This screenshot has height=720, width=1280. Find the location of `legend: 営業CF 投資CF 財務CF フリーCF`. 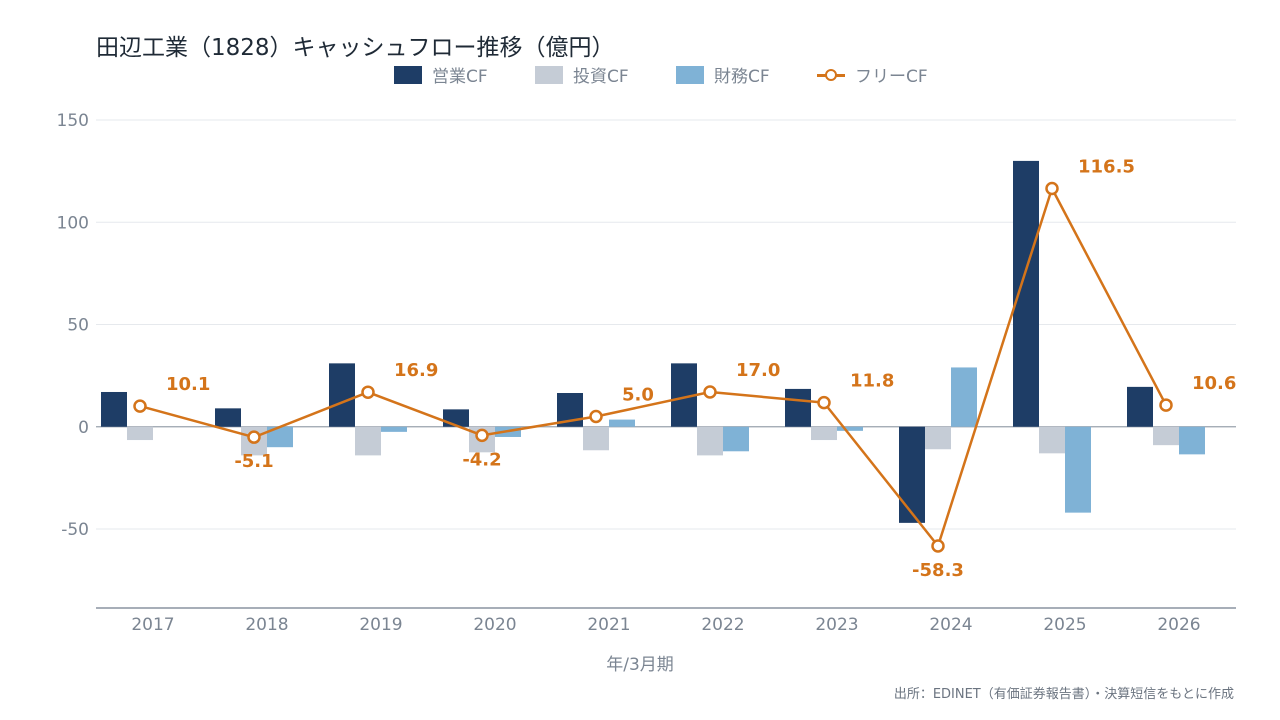

legend: 営業CF 投資CF 財務CF フリーCF is located at coordinates (640, 75).